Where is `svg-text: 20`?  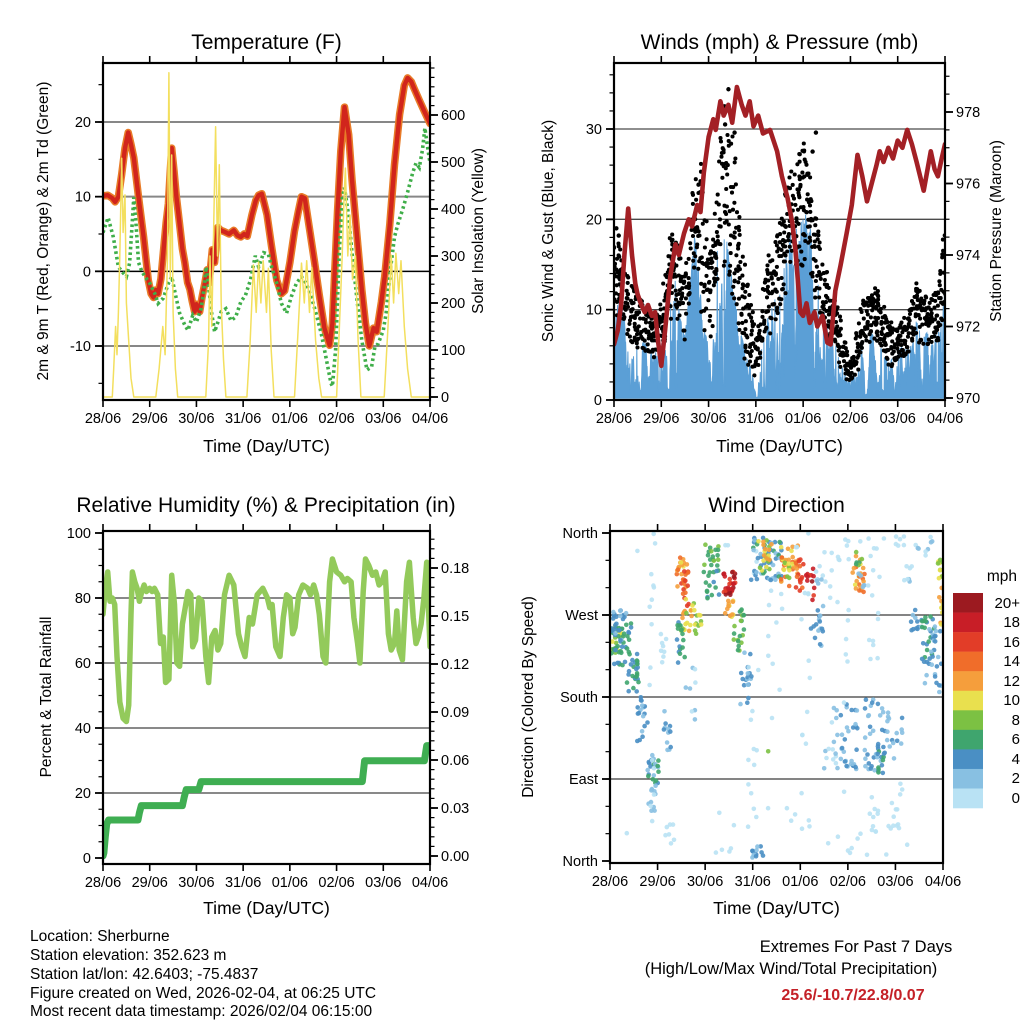
svg-text: 20 is located at coordinates (83, 123).